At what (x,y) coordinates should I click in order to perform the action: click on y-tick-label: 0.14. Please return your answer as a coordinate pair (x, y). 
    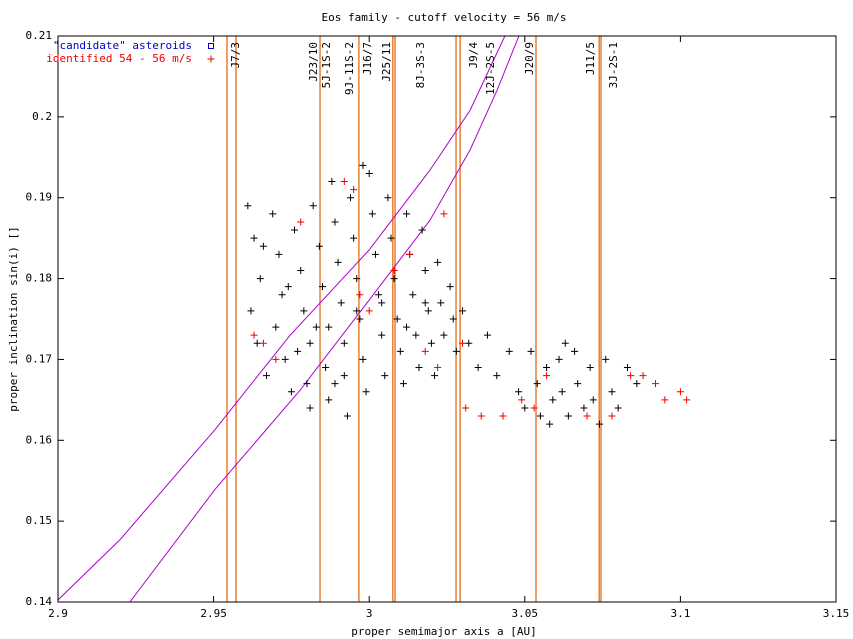
    Looking at the image, I should click on (39, 601).